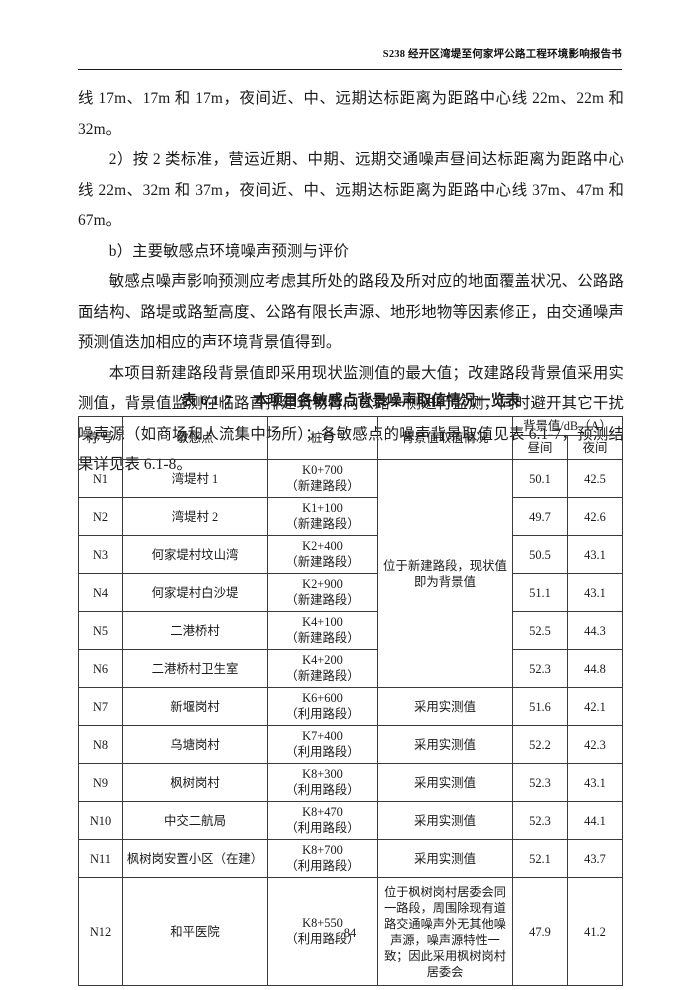 This screenshot has width=700, height=990. Describe the element at coordinates (540, 744) in the screenshot. I see `cell-day-value: 52.2` at that location.